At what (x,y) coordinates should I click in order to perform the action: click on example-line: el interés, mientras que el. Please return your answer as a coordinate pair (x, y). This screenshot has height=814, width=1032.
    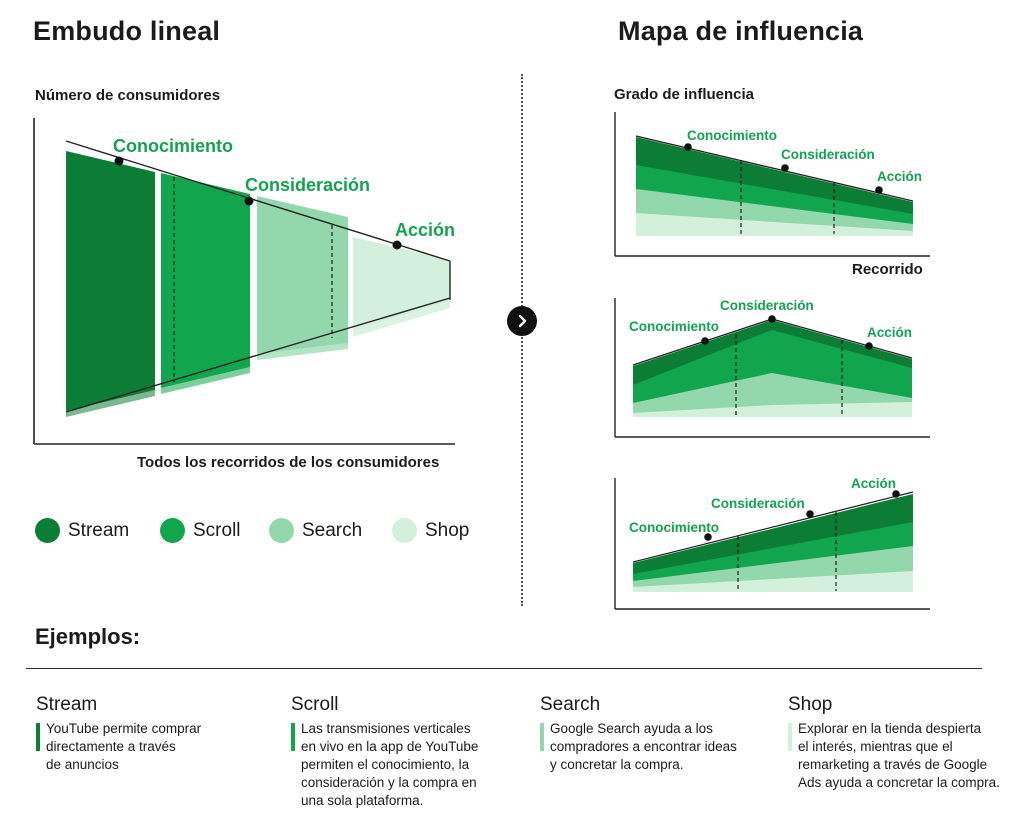
    Looking at the image, I should click on (875, 746).